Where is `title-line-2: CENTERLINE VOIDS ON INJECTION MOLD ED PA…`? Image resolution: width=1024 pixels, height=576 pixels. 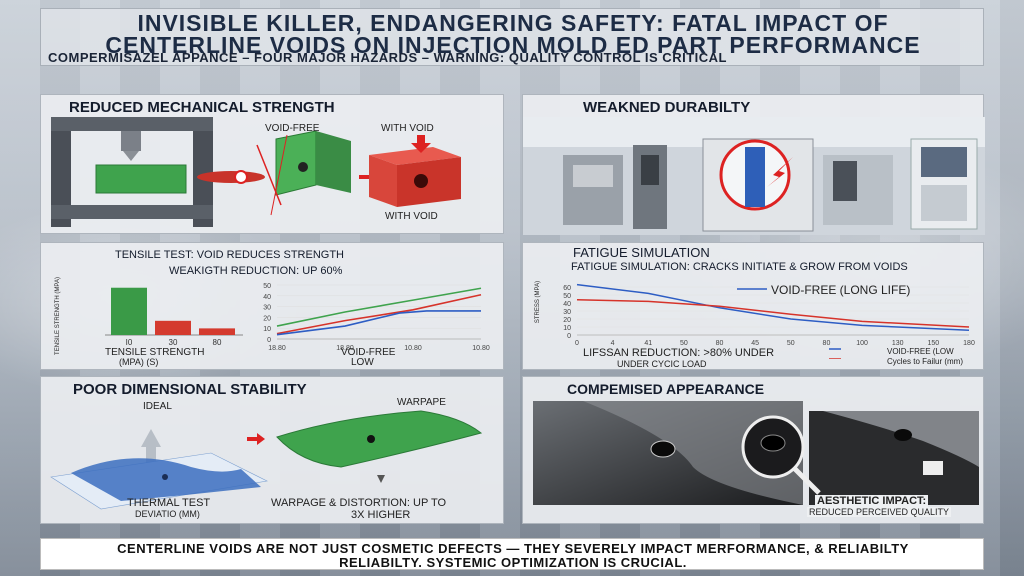
title-line-2: CENTERLINE VOIDS ON INJECTION MOLD ED PA… is located at coordinates (513, 45).